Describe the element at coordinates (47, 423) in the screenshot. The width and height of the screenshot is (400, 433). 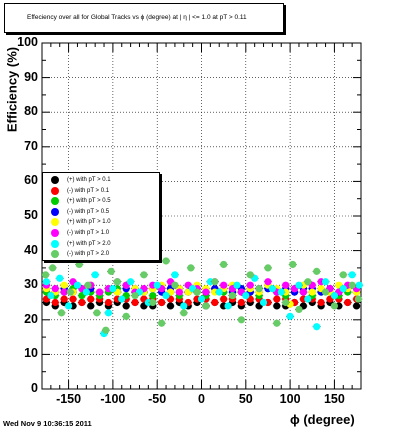
I see `timestamp: Wed Nov 9 10:36:15 2011` at that location.